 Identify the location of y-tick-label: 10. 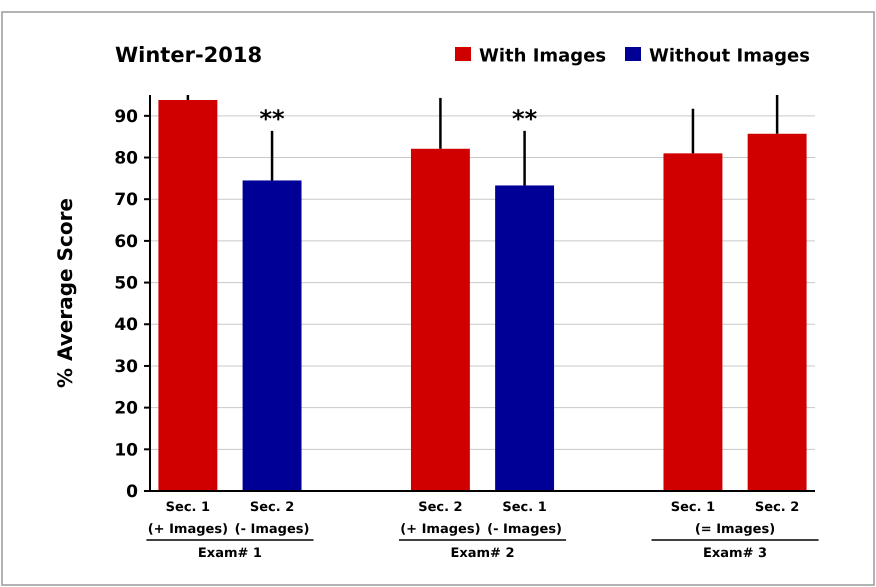
(126, 450).